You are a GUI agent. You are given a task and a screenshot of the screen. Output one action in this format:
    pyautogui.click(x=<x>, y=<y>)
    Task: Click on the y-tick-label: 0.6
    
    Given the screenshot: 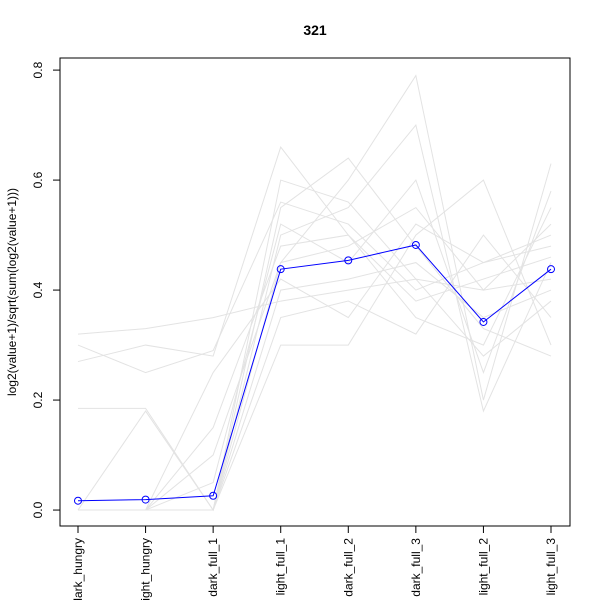 What is the action you would take?
    pyautogui.click(x=38, y=179)
    